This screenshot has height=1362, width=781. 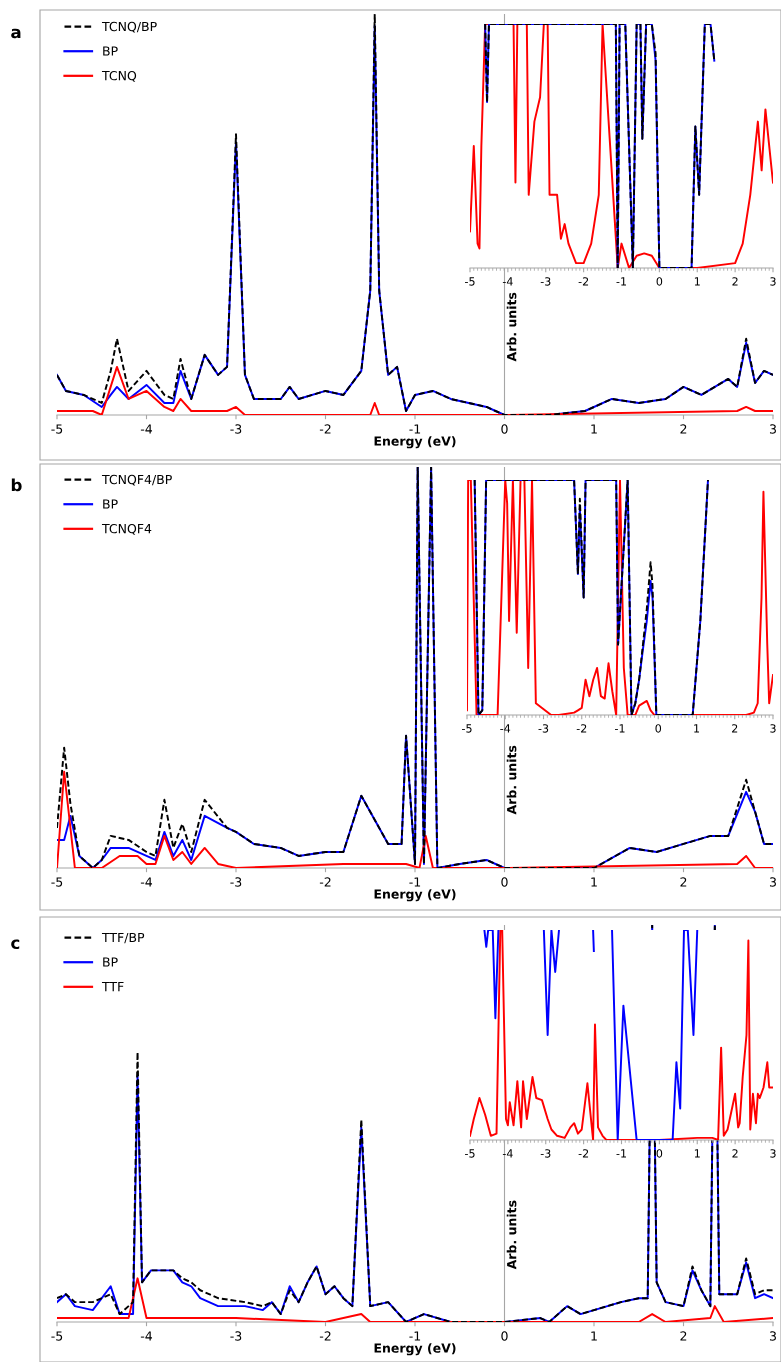 I want to click on legend-label: TCNQ/BP, so click(x=129, y=27).